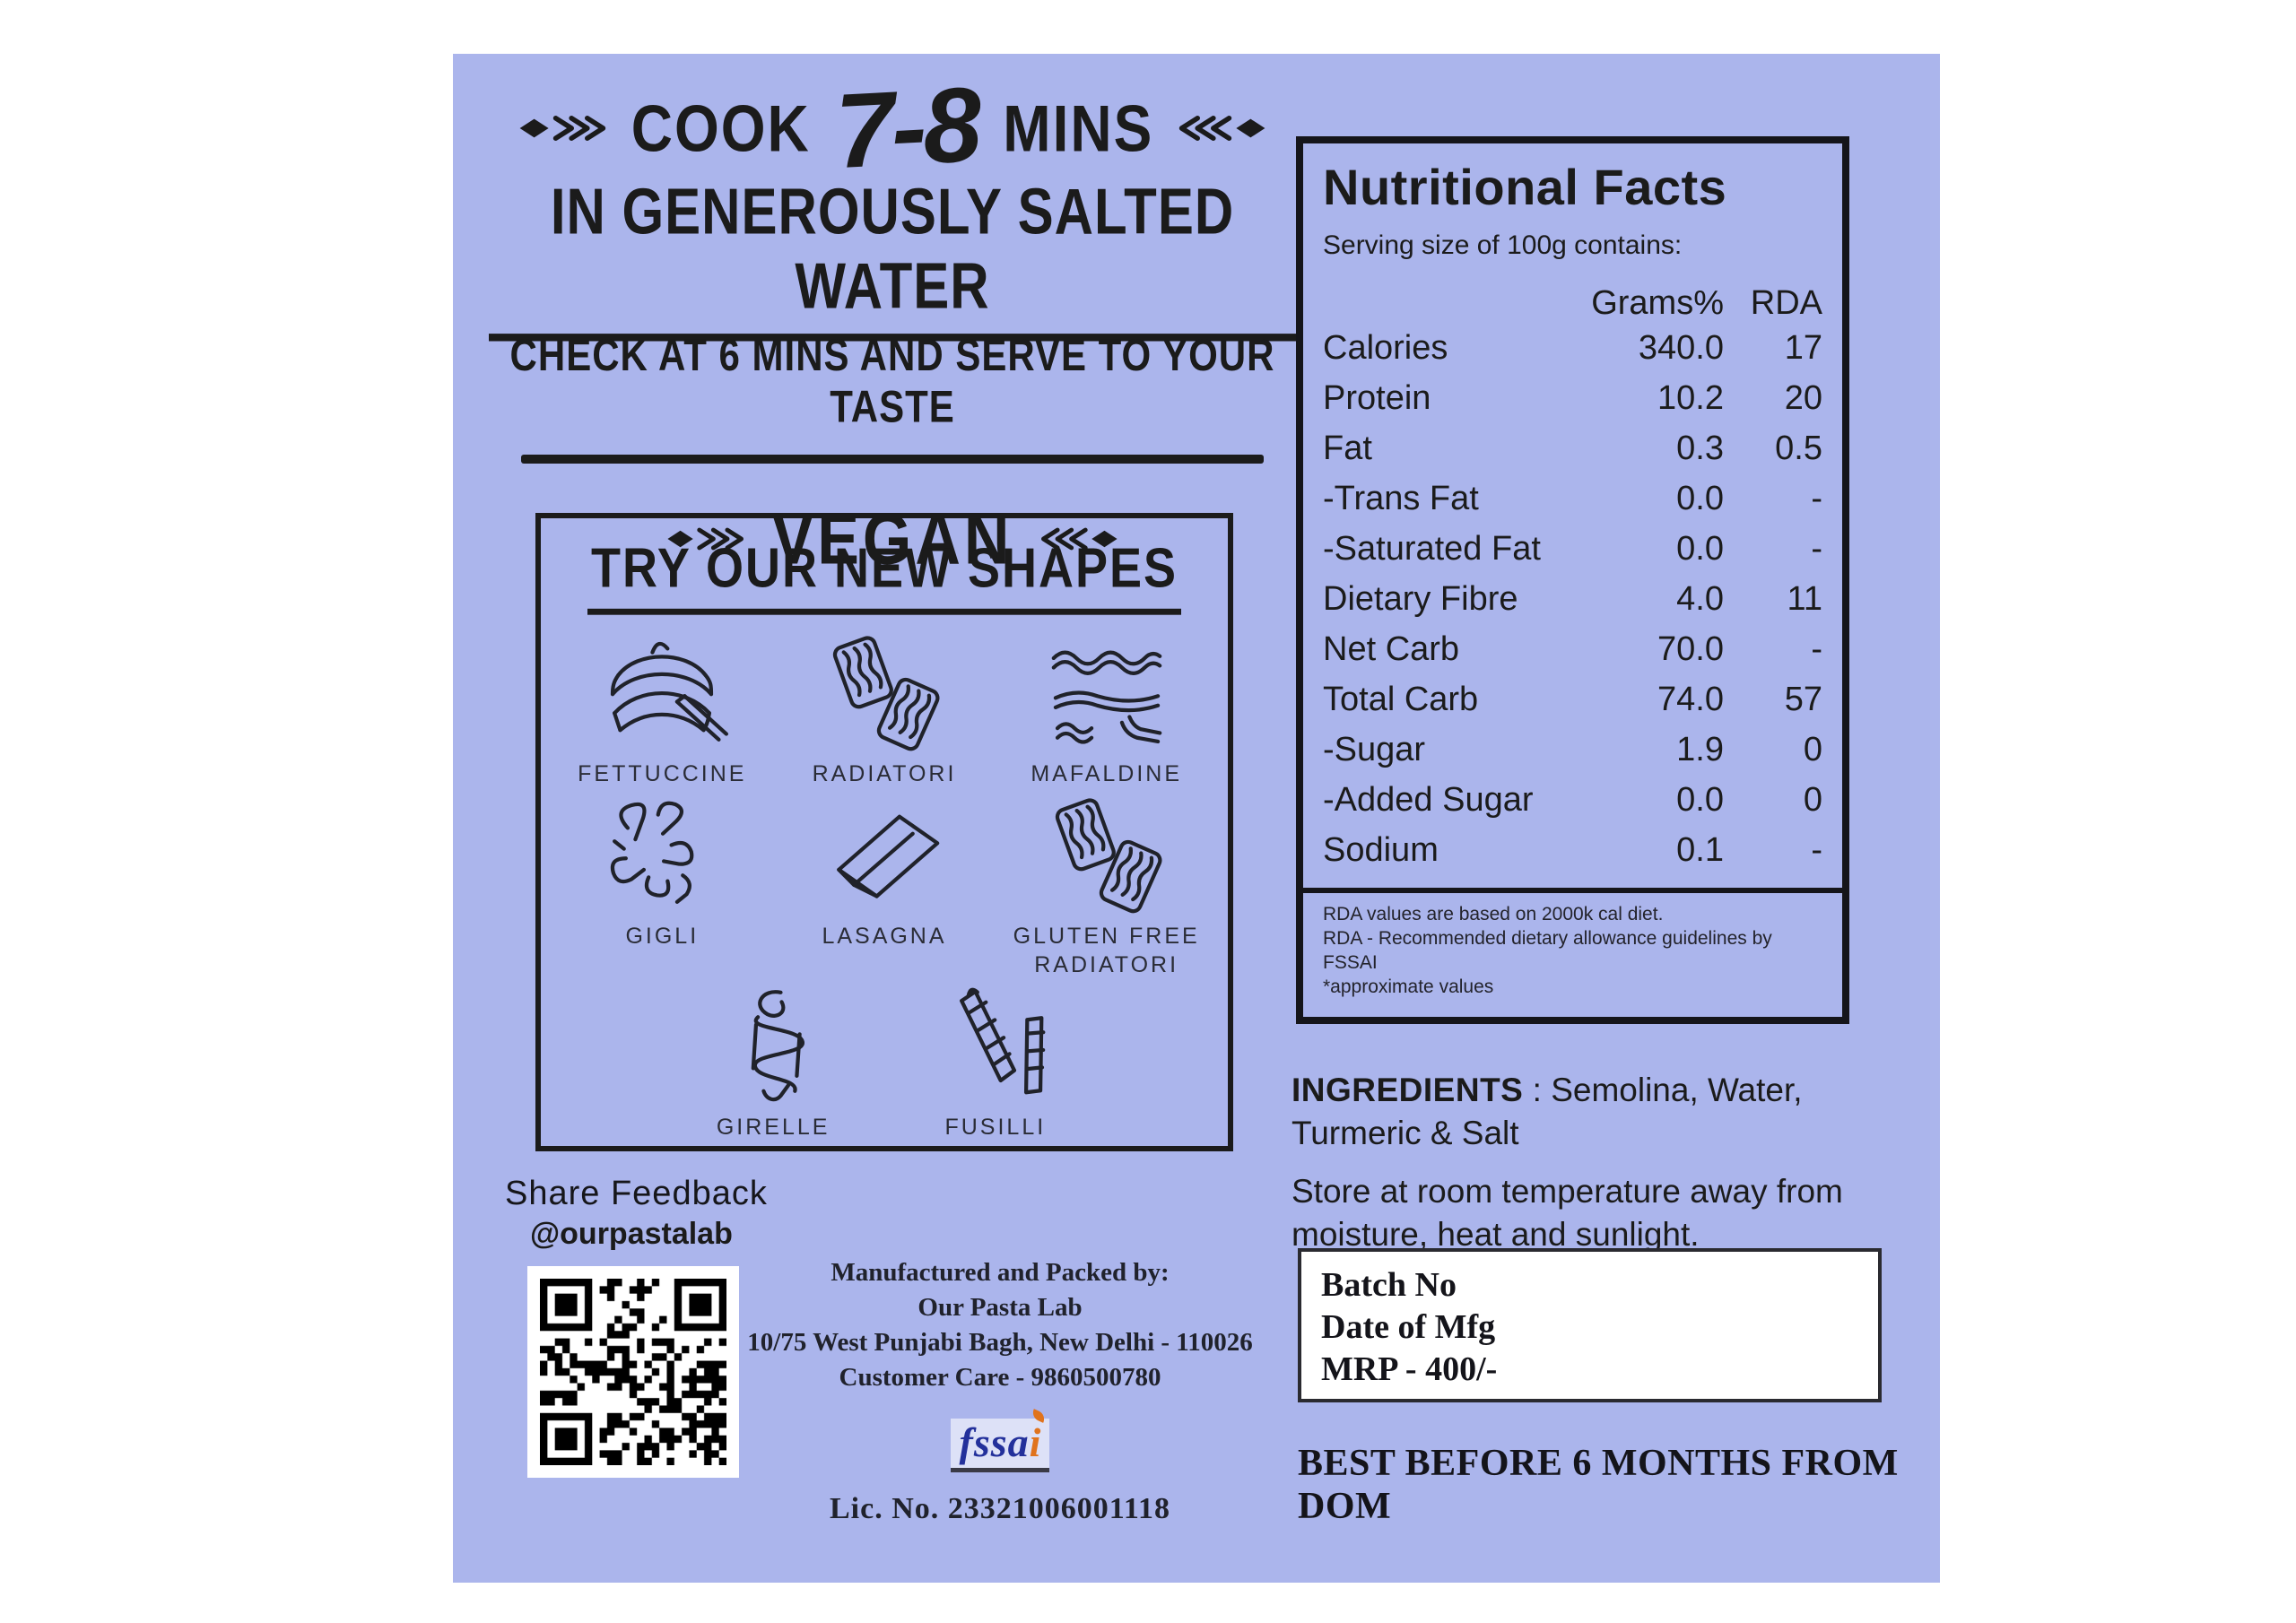  What do you see at coordinates (995, 1127) in the screenshot?
I see `pasta-shape-label: FUSILLI` at bounding box center [995, 1127].